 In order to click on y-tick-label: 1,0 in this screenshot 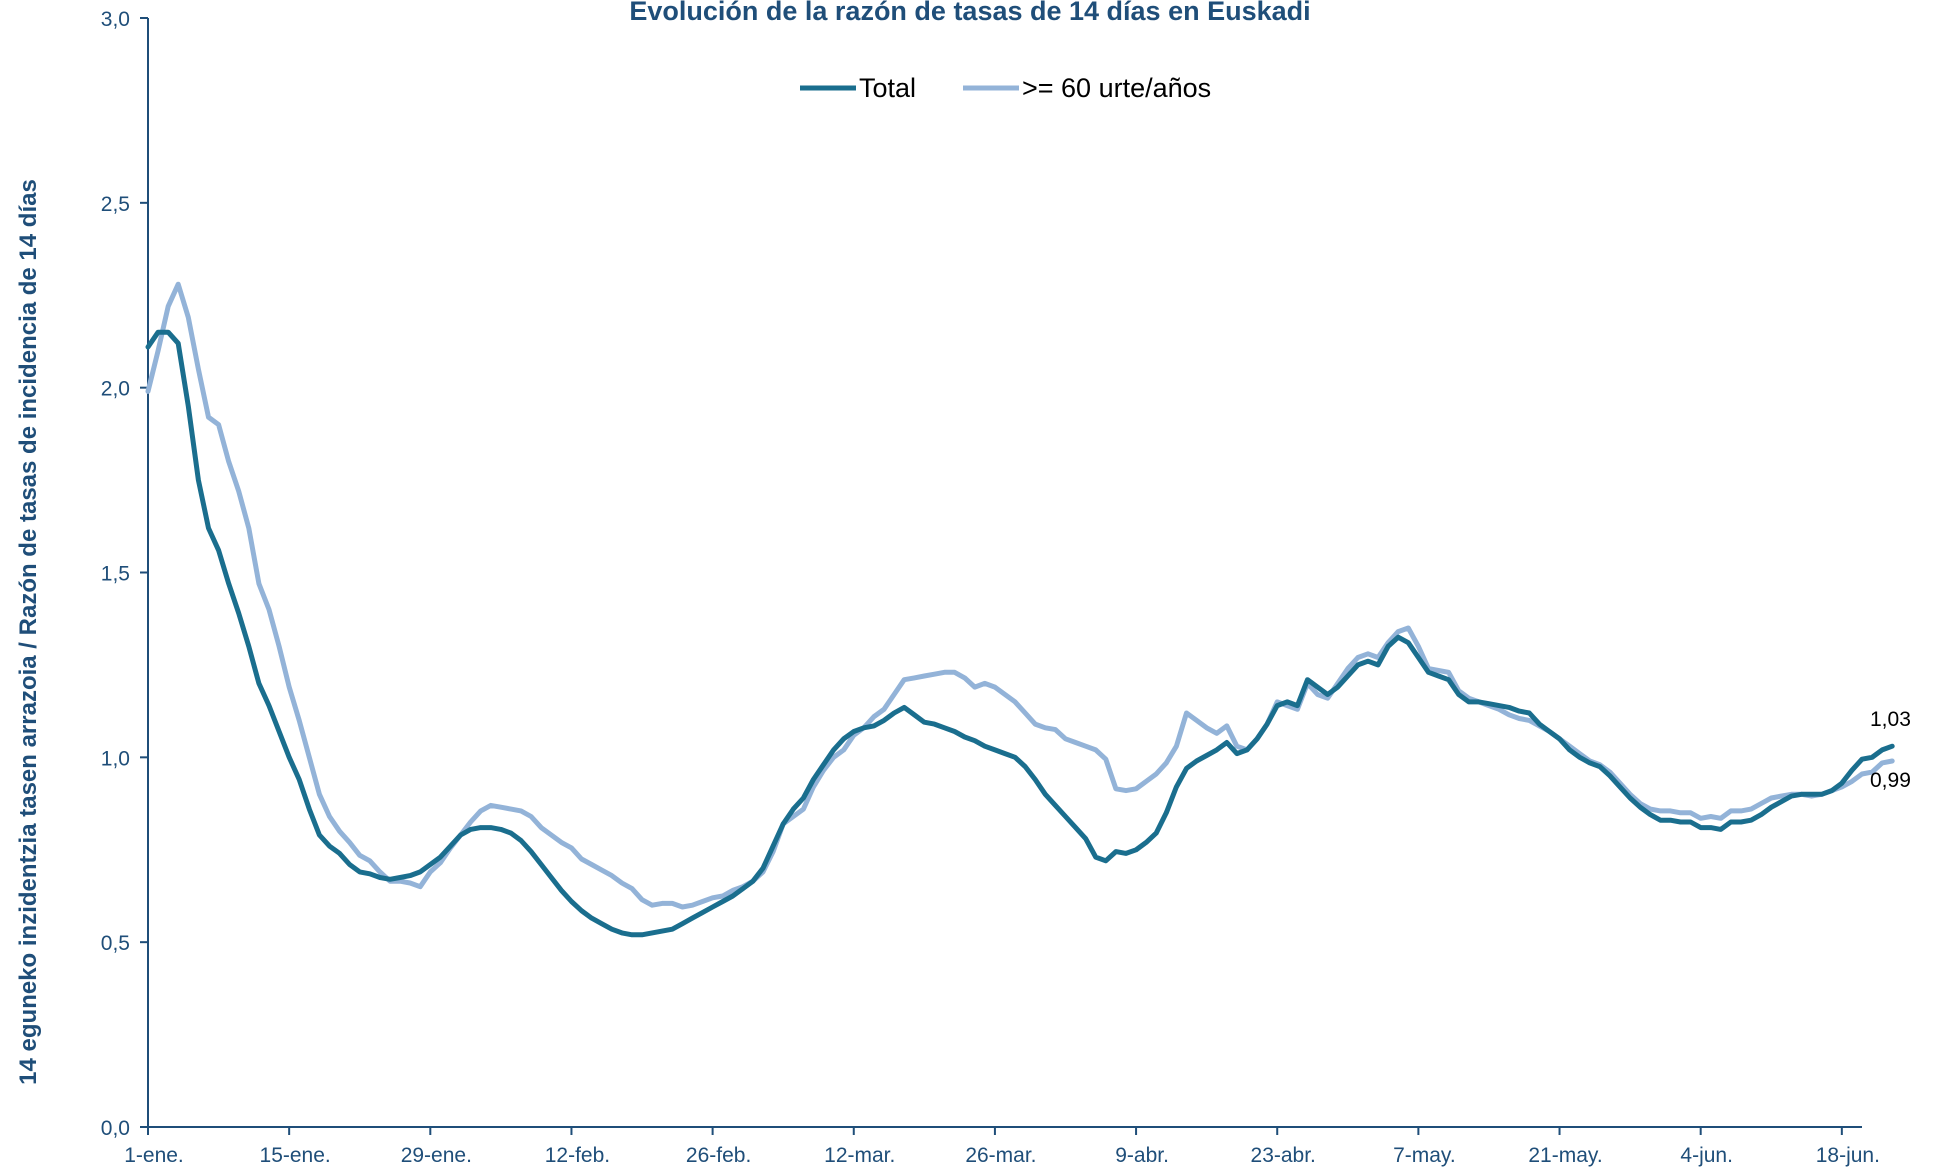, I will do `click(115, 758)`.